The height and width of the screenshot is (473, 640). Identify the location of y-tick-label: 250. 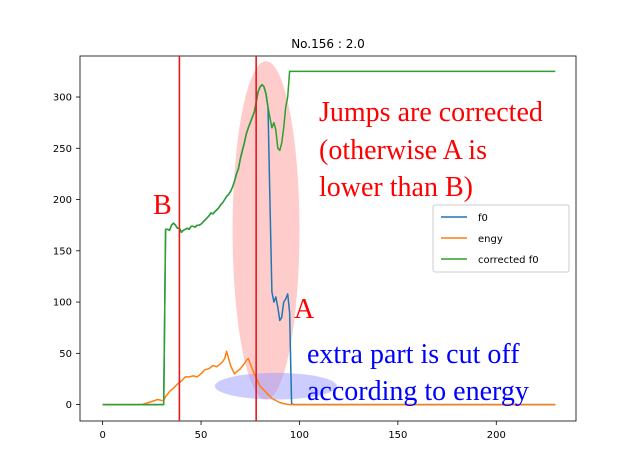
(62, 149).